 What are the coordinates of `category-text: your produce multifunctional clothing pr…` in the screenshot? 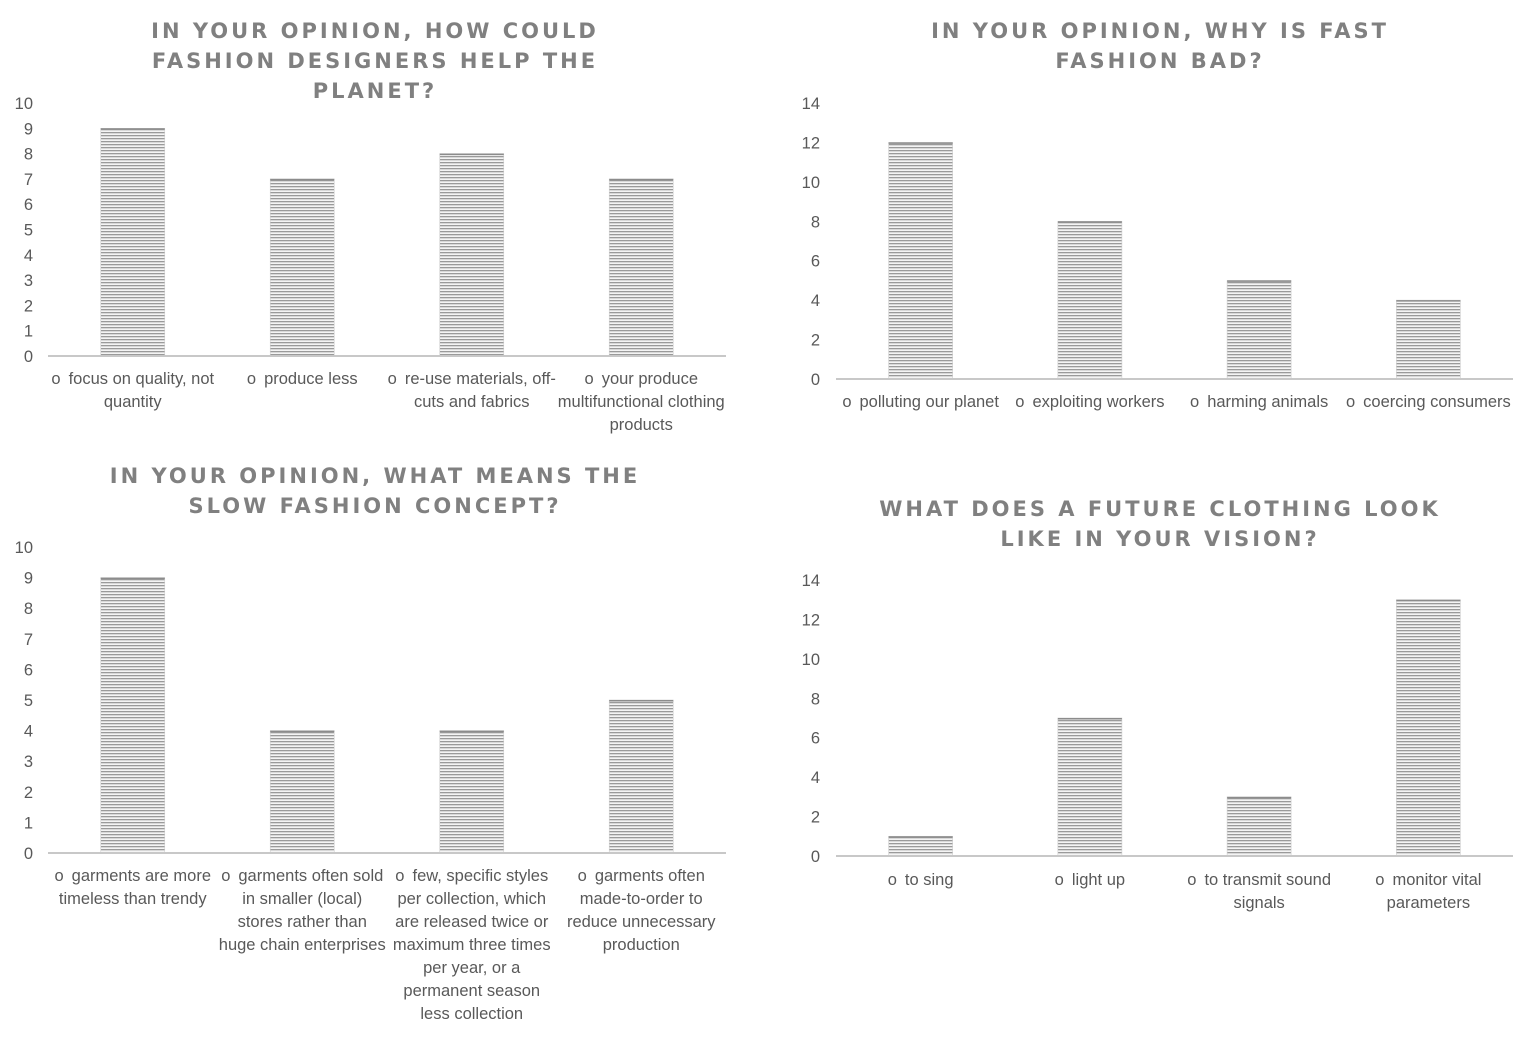 It's located at (641, 402).